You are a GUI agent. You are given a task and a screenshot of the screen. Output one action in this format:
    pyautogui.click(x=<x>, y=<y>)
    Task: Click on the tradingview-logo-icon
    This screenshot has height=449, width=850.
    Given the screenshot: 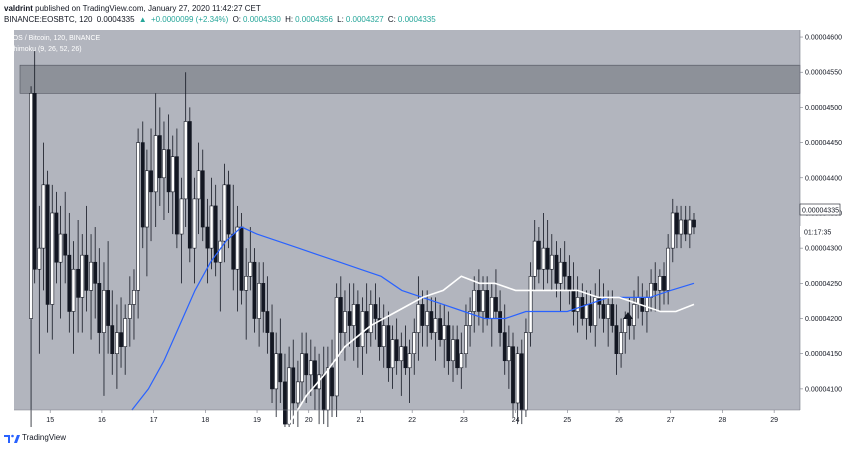 What is the action you would take?
    pyautogui.click(x=12, y=438)
    